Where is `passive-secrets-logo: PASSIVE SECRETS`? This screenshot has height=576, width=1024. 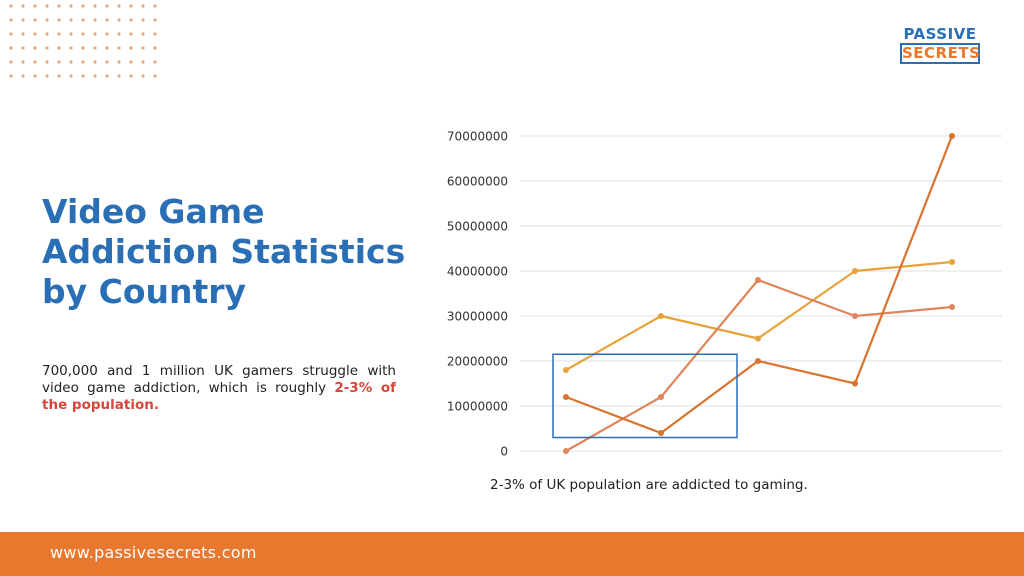
passive-secrets-logo: PASSIVE SECRETS is located at coordinates (940, 45).